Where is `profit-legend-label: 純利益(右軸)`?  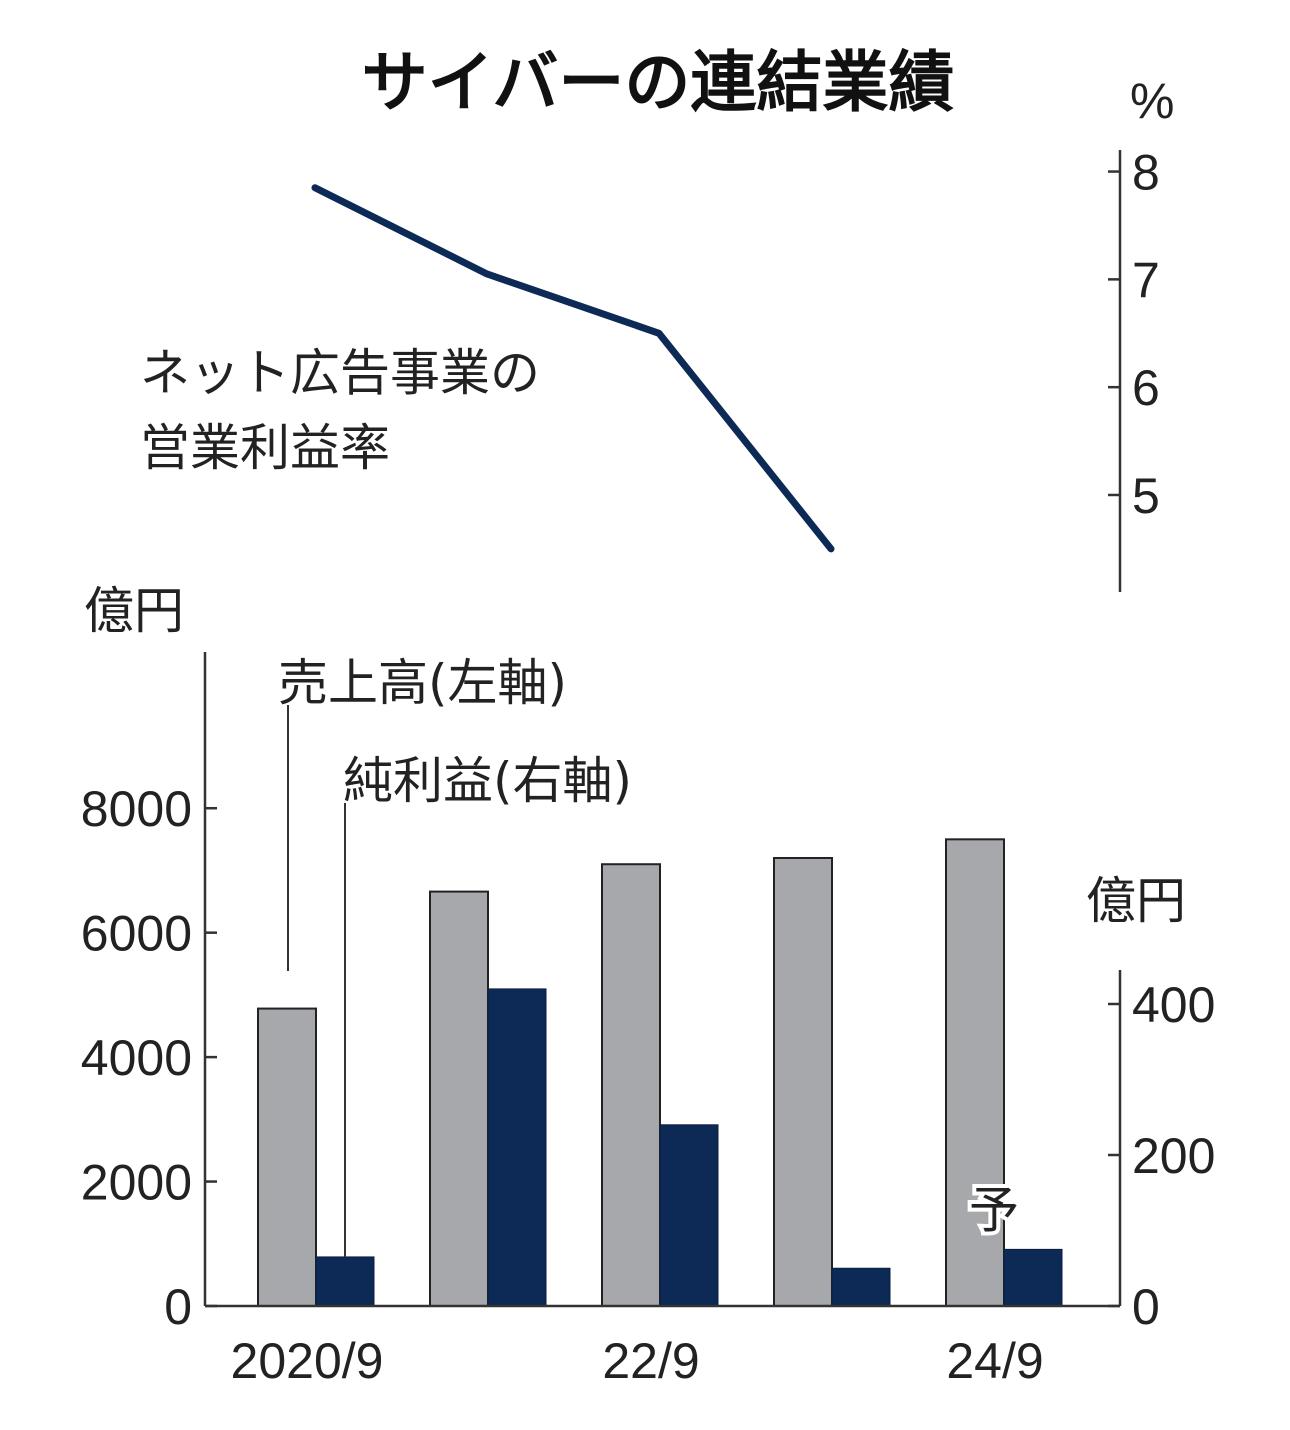
profit-legend-label: 純利益(右軸) is located at coordinates (487, 781).